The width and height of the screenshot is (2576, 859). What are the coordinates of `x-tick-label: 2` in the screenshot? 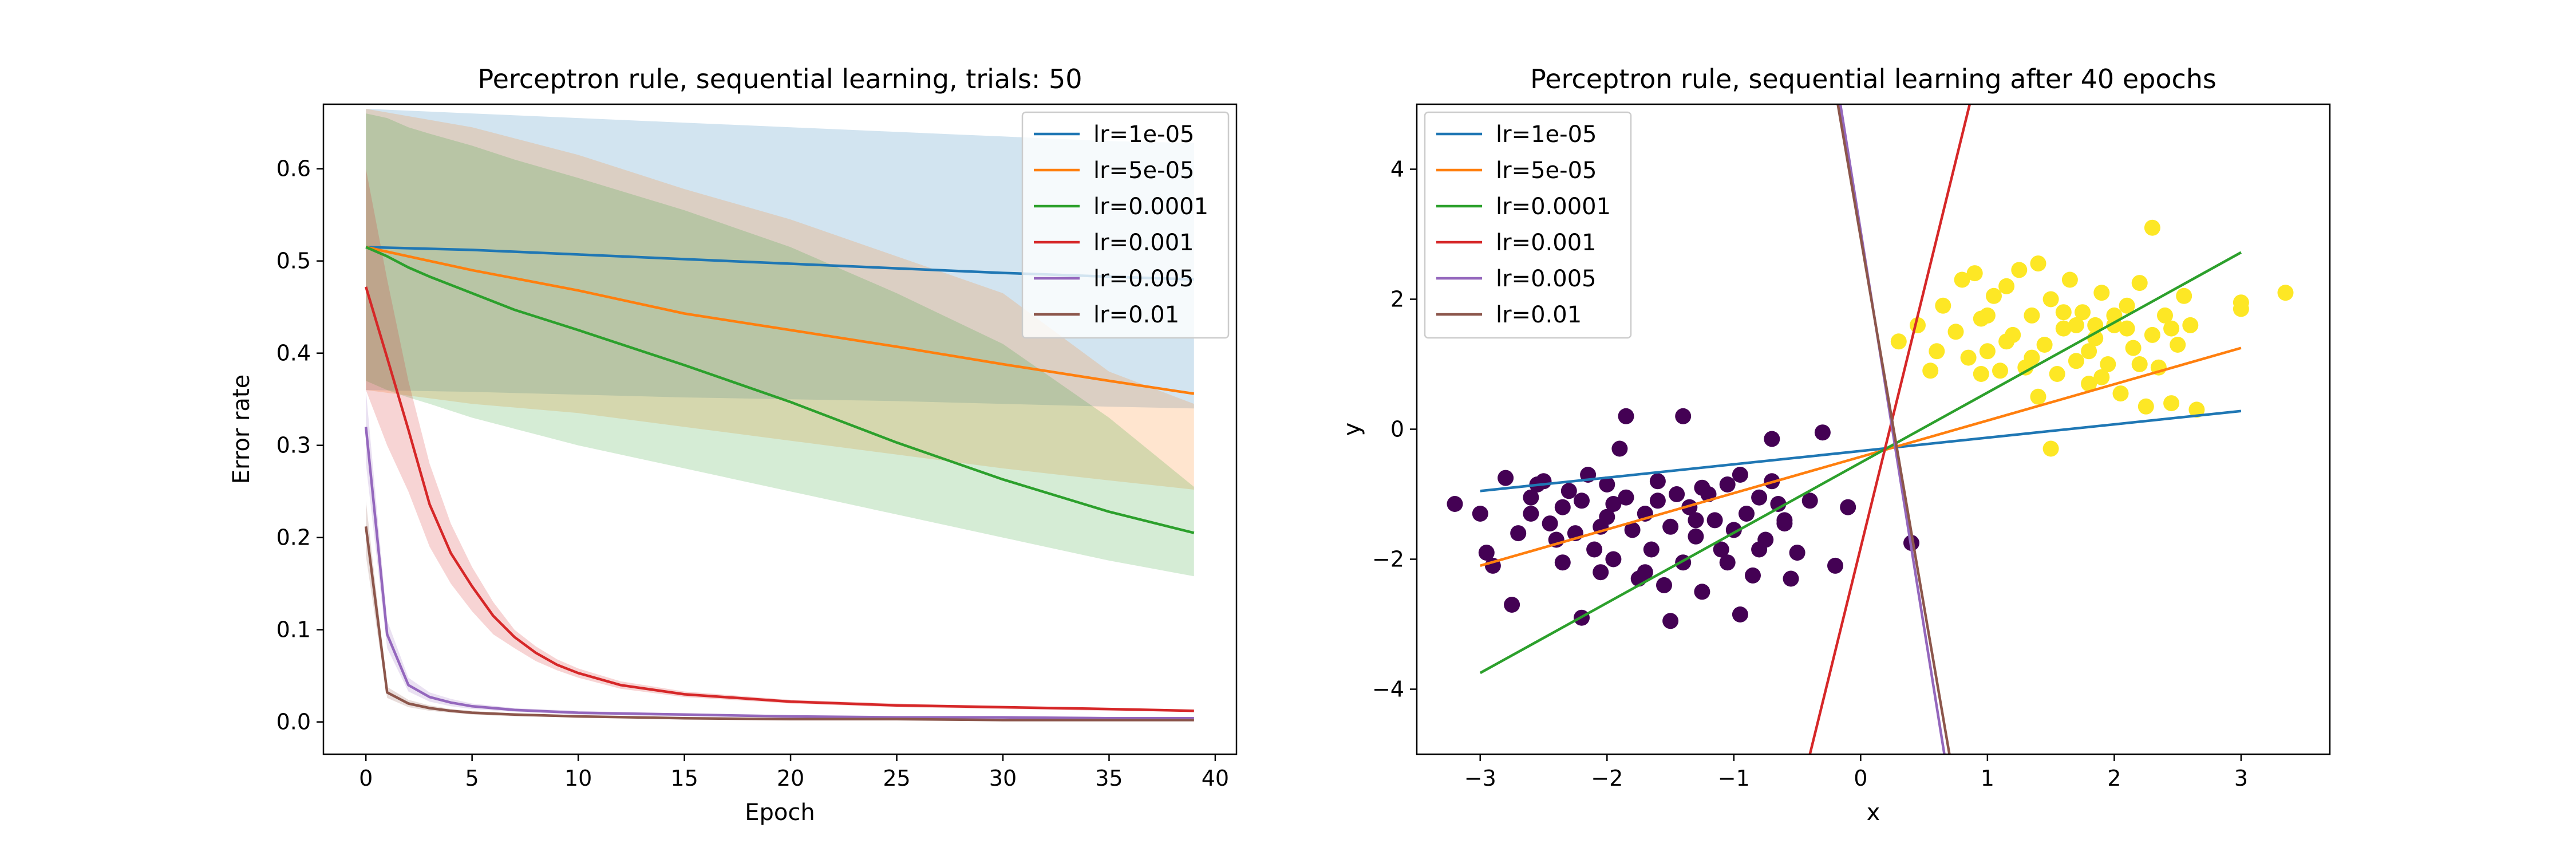 It's located at (2114, 778).